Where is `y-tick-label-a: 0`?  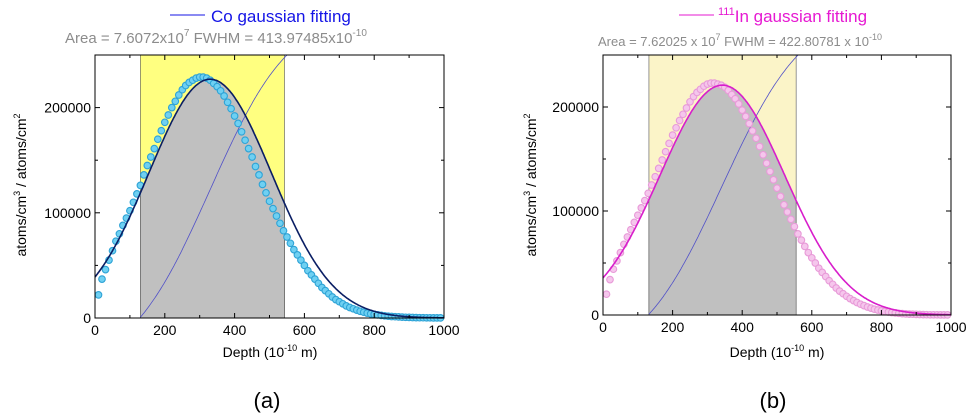
y-tick-label-a: 0 is located at coordinates (87, 318).